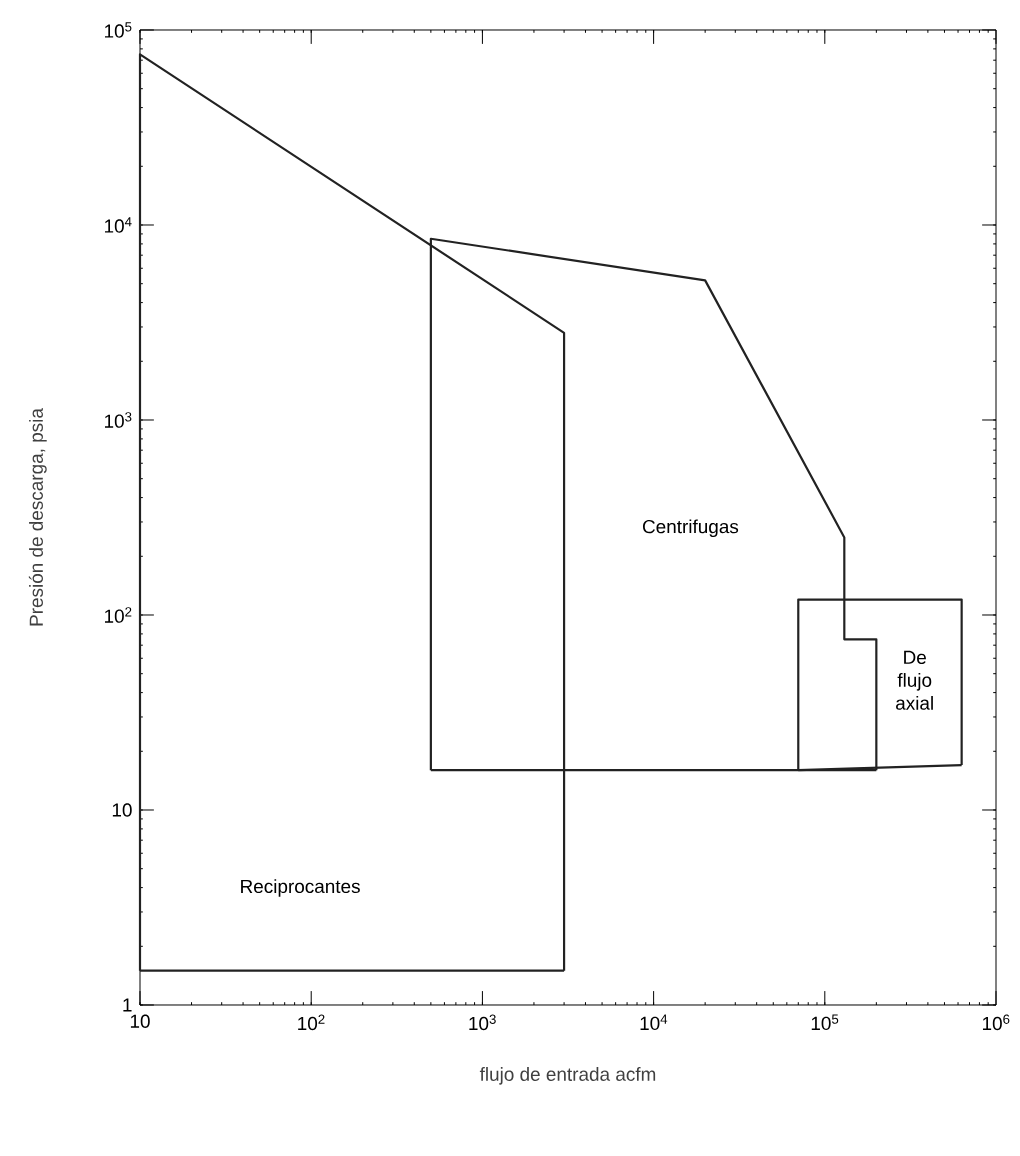 This screenshot has height=1156, width=1020. What do you see at coordinates (311, 1022) in the screenshot?
I see `x-tick-label: 10$^{2}$` at bounding box center [311, 1022].